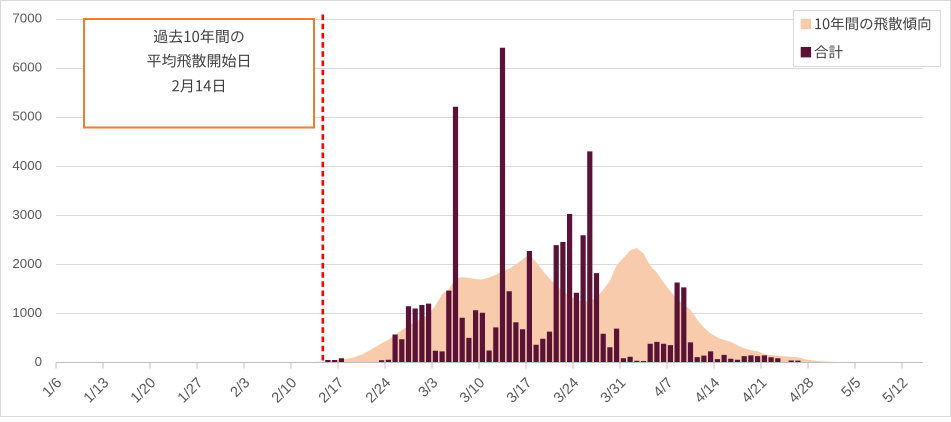  What do you see at coordinates (27, 116) in the screenshot?
I see `svg-text: 5000` at bounding box center [27, 116].